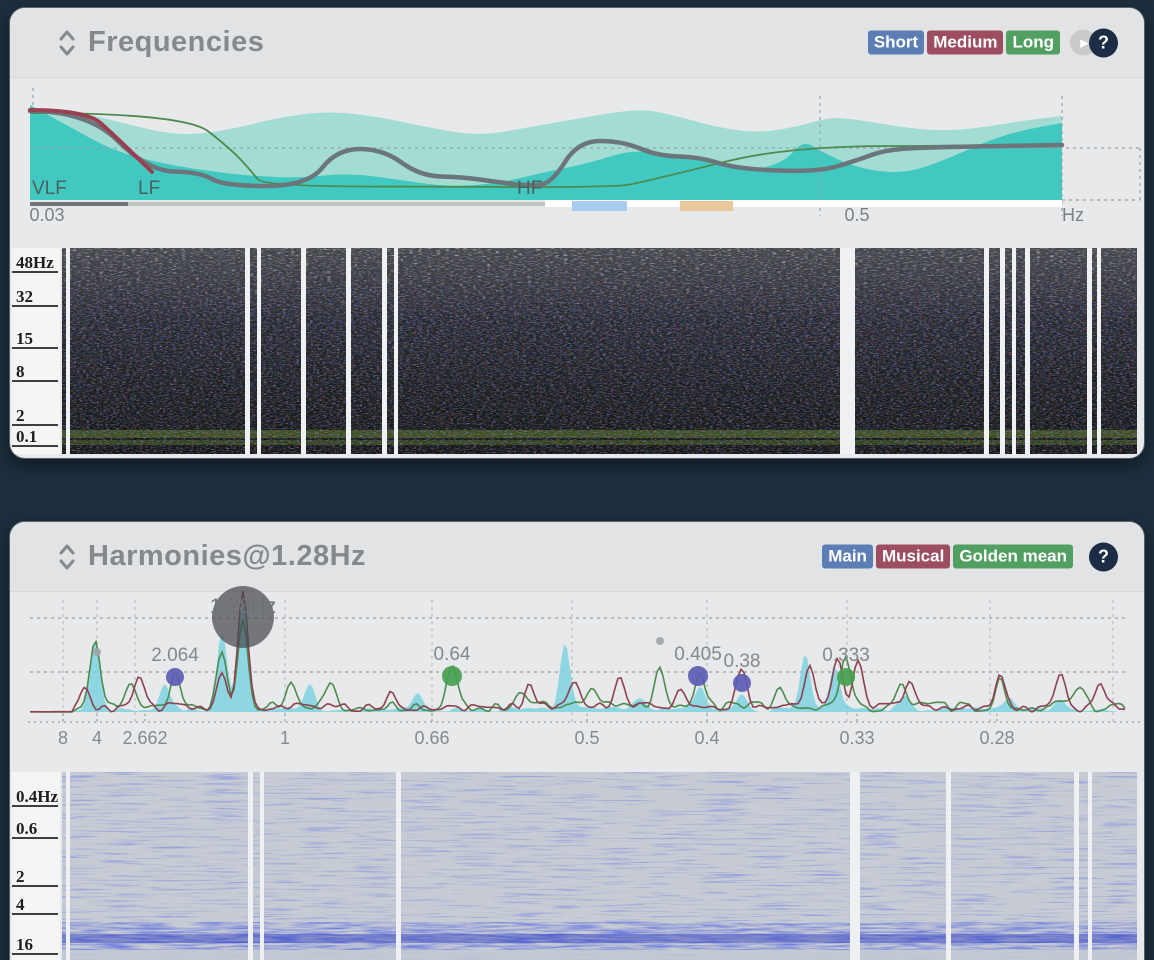  I want to click on peak-label: 0.38, so click(742, 661).